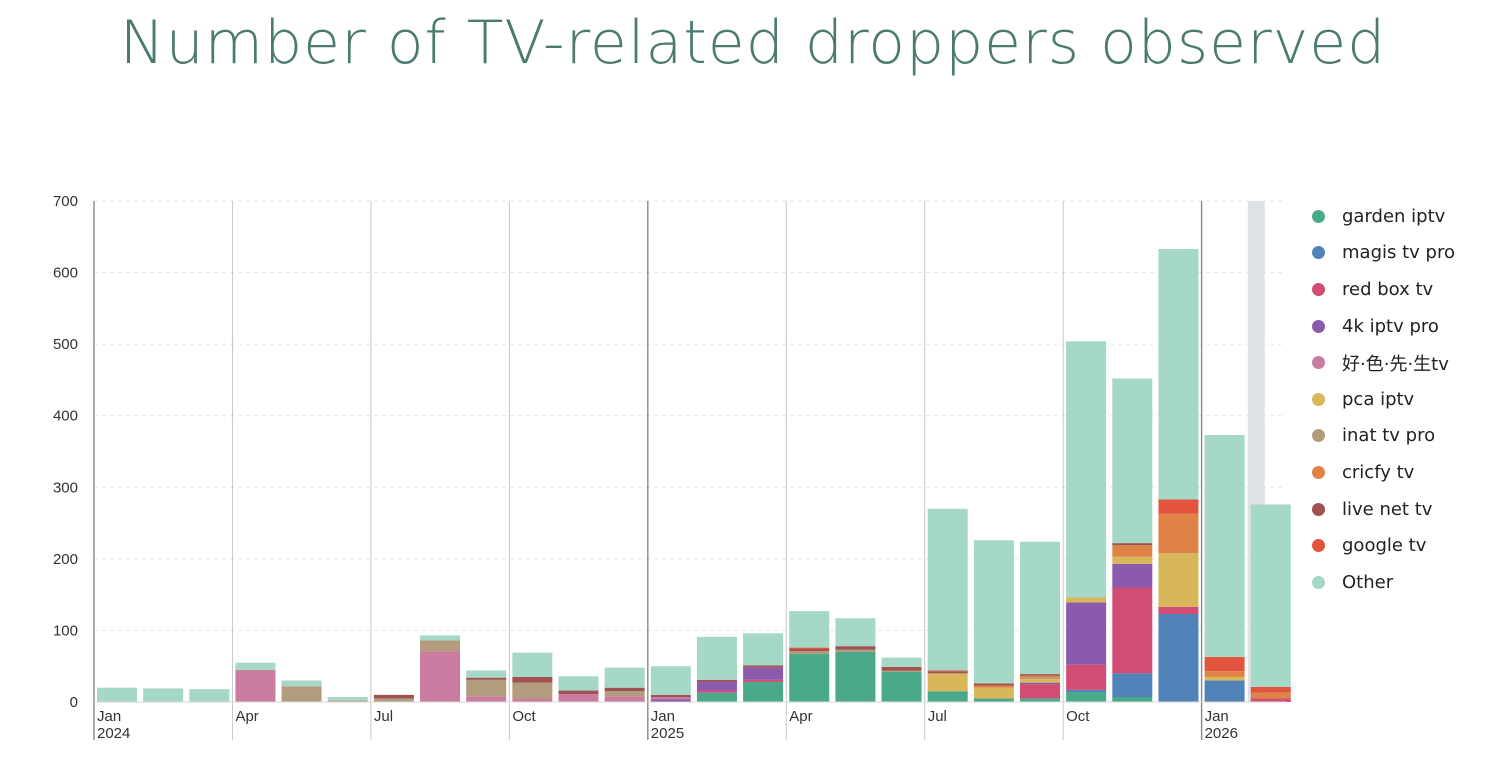 The height and width of the screenshot is (768, 1506). Describe the element at coordinates (1378, 399) in the screenshot. I see `legend-label: pca iptv` at that location.